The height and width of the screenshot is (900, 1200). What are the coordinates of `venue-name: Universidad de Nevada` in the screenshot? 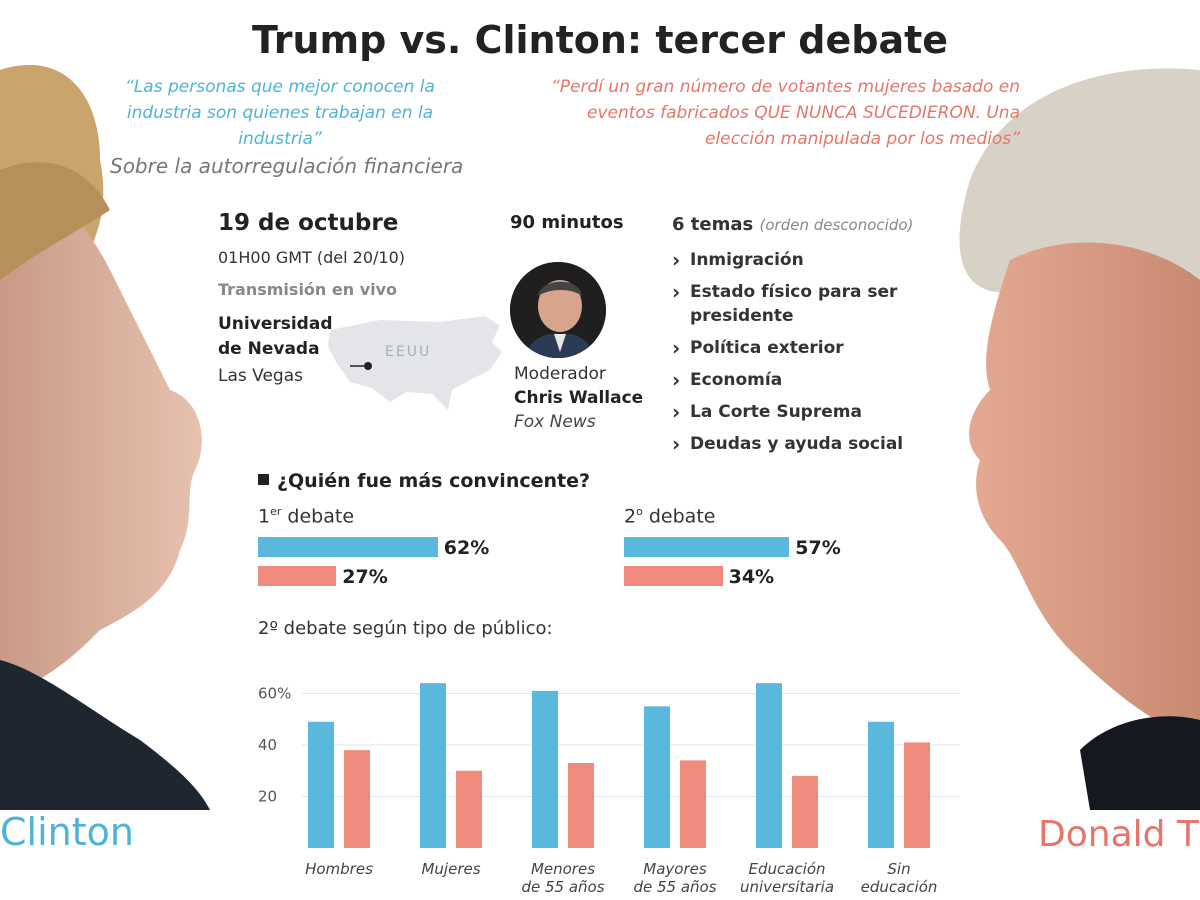 It's located at (275, 337).